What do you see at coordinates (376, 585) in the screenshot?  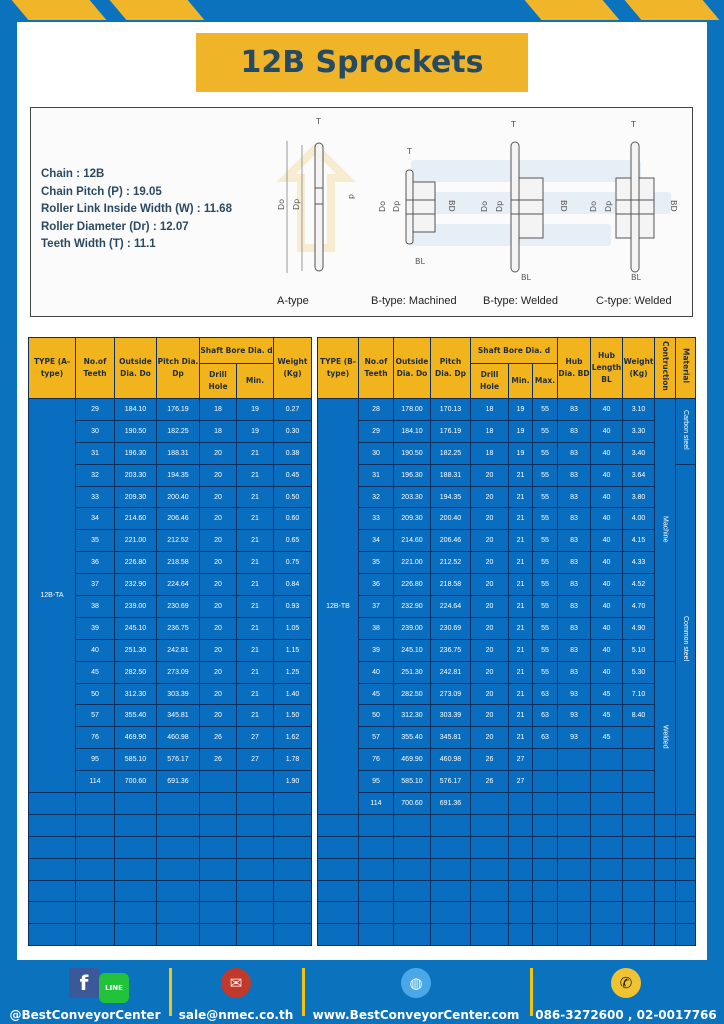 I see `cell-teeth: 36` at bounding box center [376, 585].